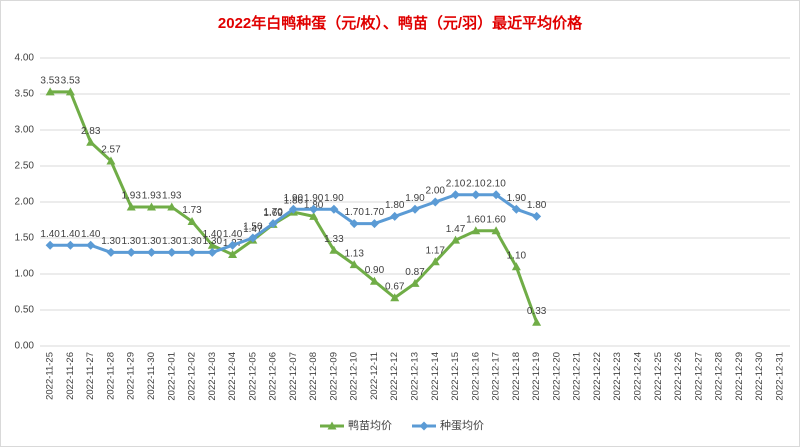 The height and width of the screenshot is (447, 800). Describe the element at coordinates (658, 376) in the screenshot. I see `x-tick-label: 2022-12-25` at that location.